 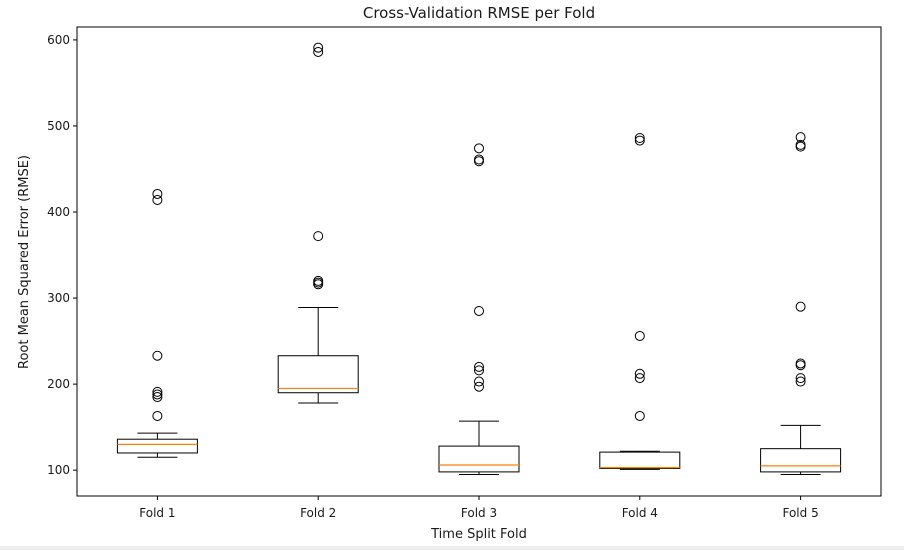 What do you see at coordinates (58, 298) in the screenshot?
I see `y-tick-label: 300` at bounding box center [58, 298].